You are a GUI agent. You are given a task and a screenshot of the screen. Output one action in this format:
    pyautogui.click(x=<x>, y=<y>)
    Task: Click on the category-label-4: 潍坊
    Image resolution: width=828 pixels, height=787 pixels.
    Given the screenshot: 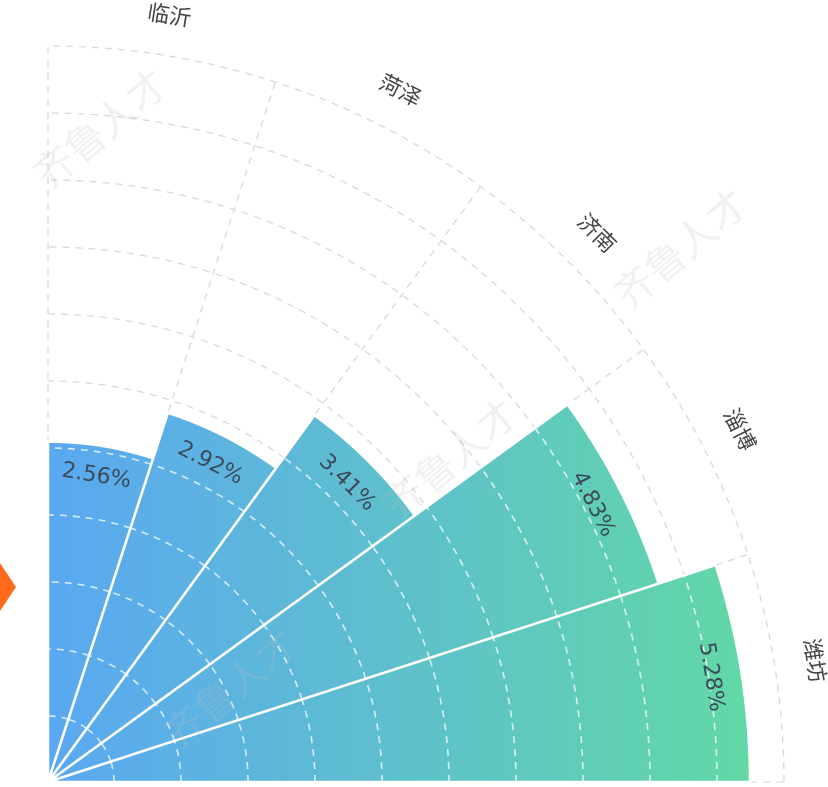 What is the action you would take?
    pyautogui.click(x=813, y=660)
    